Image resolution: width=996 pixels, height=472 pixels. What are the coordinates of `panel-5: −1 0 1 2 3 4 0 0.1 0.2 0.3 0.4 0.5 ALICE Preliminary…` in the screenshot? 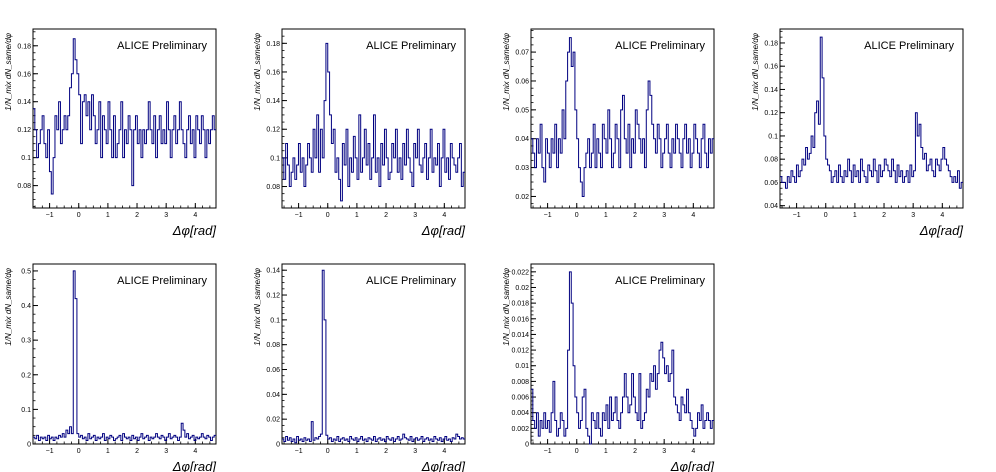 It's located at (110, 367).